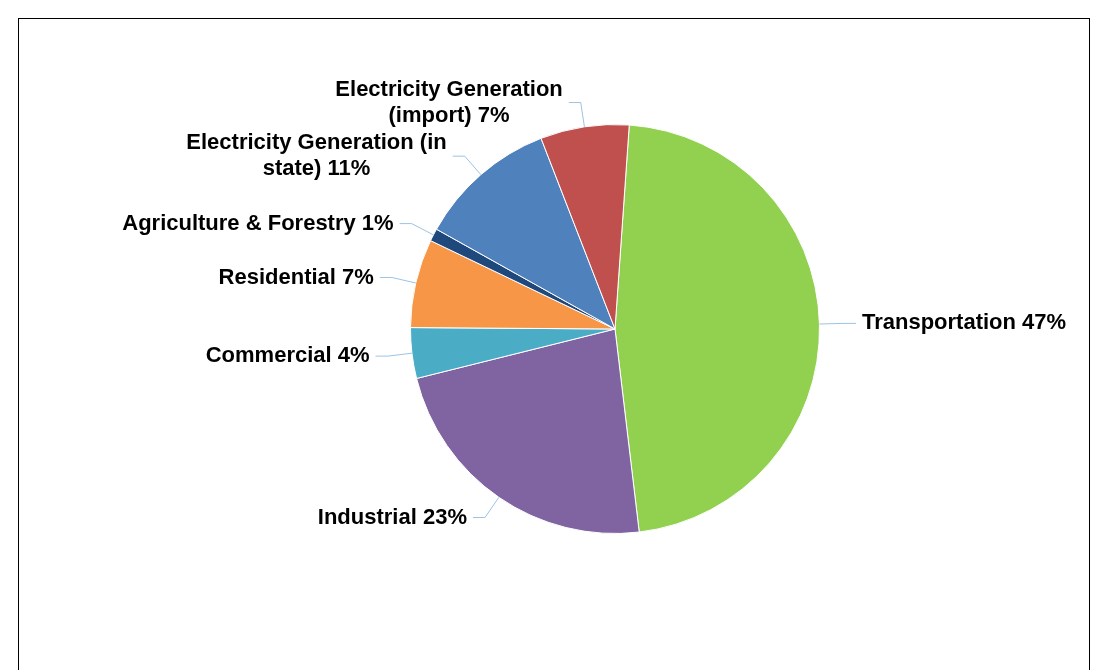  Describe the element at coordinates (287, 355) in the screenshot. I see `slice-label: Commercial 4%` at that location.